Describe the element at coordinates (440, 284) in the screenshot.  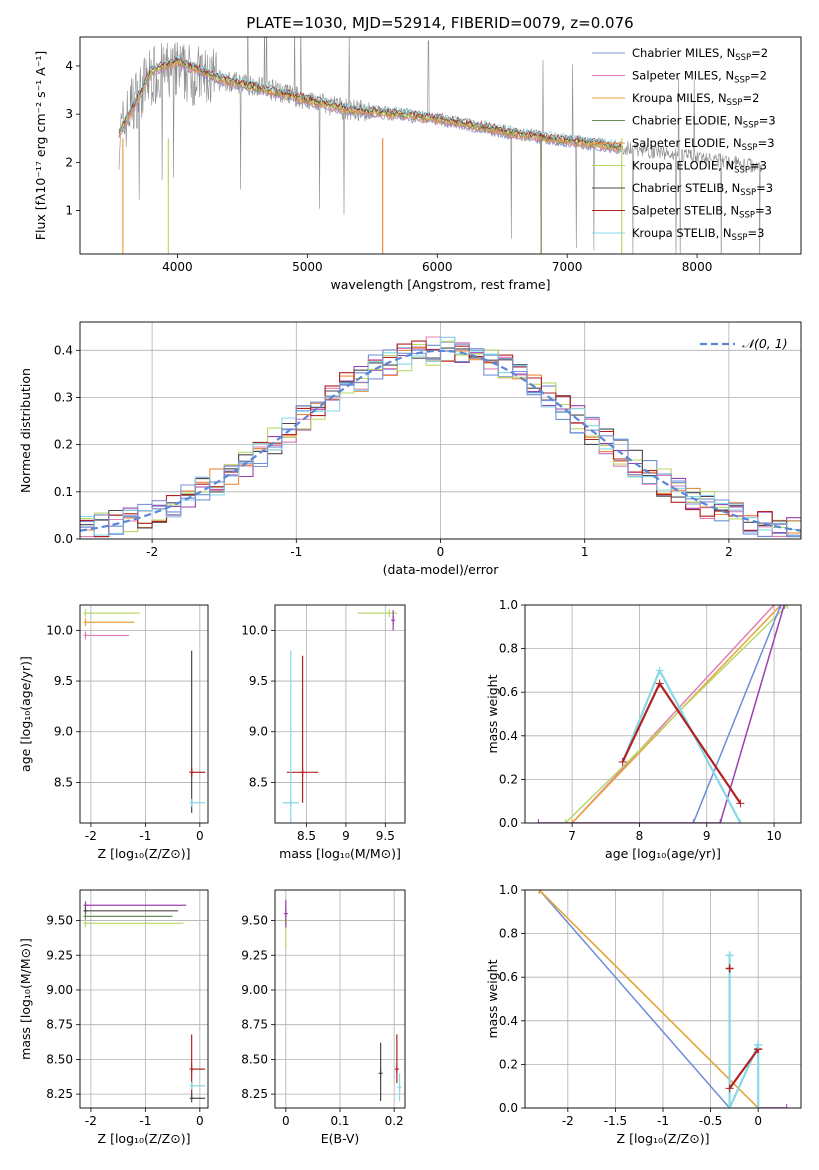
I see `x-axis-label: wavelength [Angstrom, rest frame]` at that location.